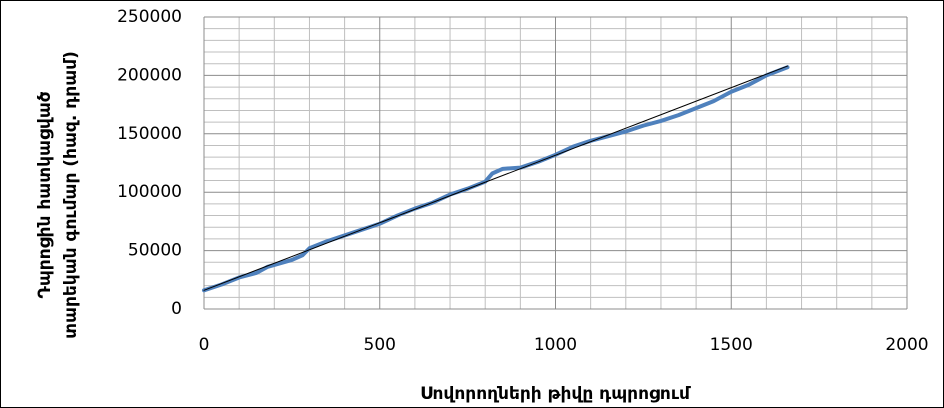 The height and width of the screenshot is (408, 944). I want to click on y-tick-label: 200000, so click(149, 75).